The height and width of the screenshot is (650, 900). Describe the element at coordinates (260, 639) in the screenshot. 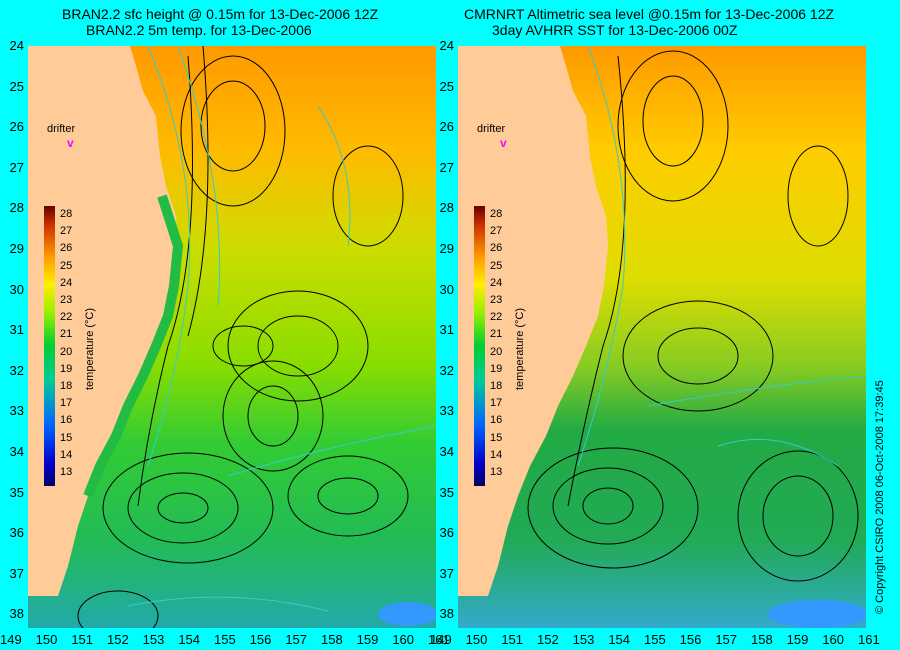

I see `left-x-tick: 156` at that location.